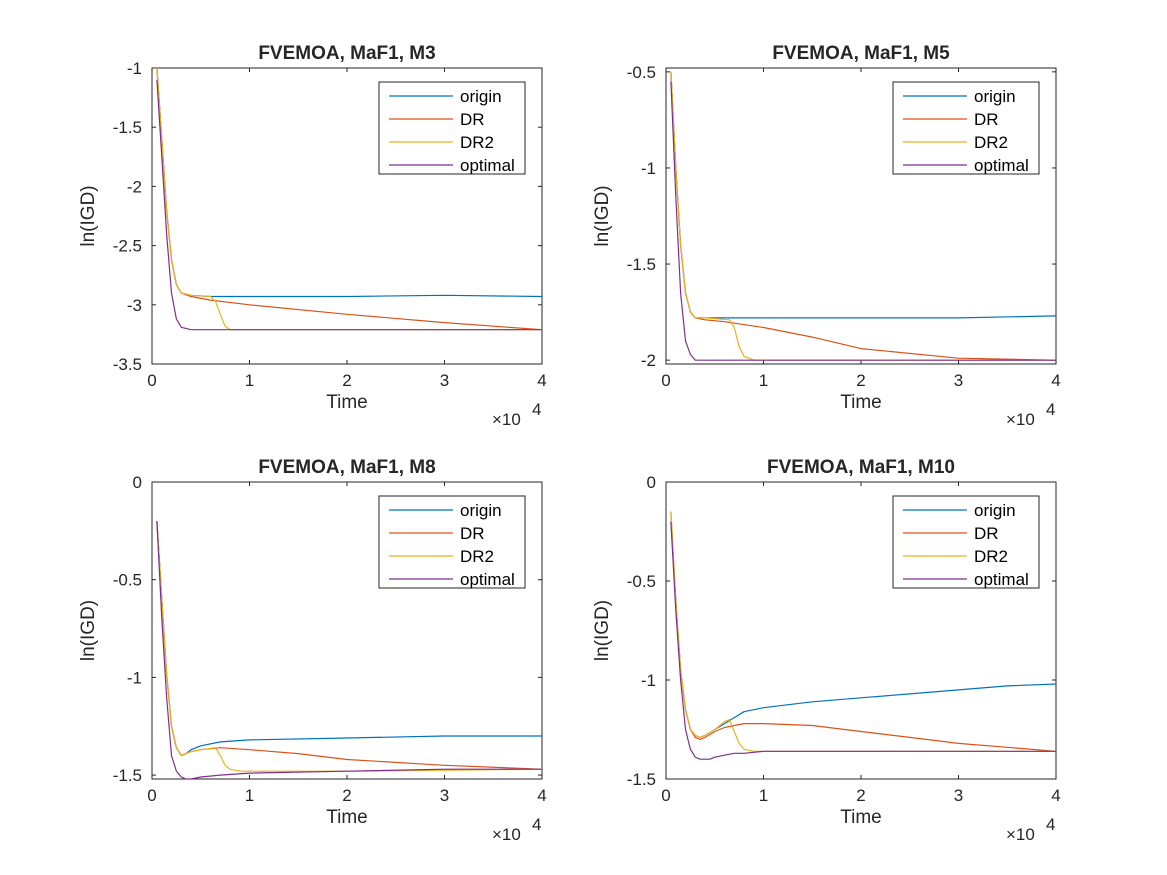 The width and height of the screenshot is (1167, 875). Describe the element at coordinates (349, 646) in the screenshot. I see `series-line-dr2` at that location.